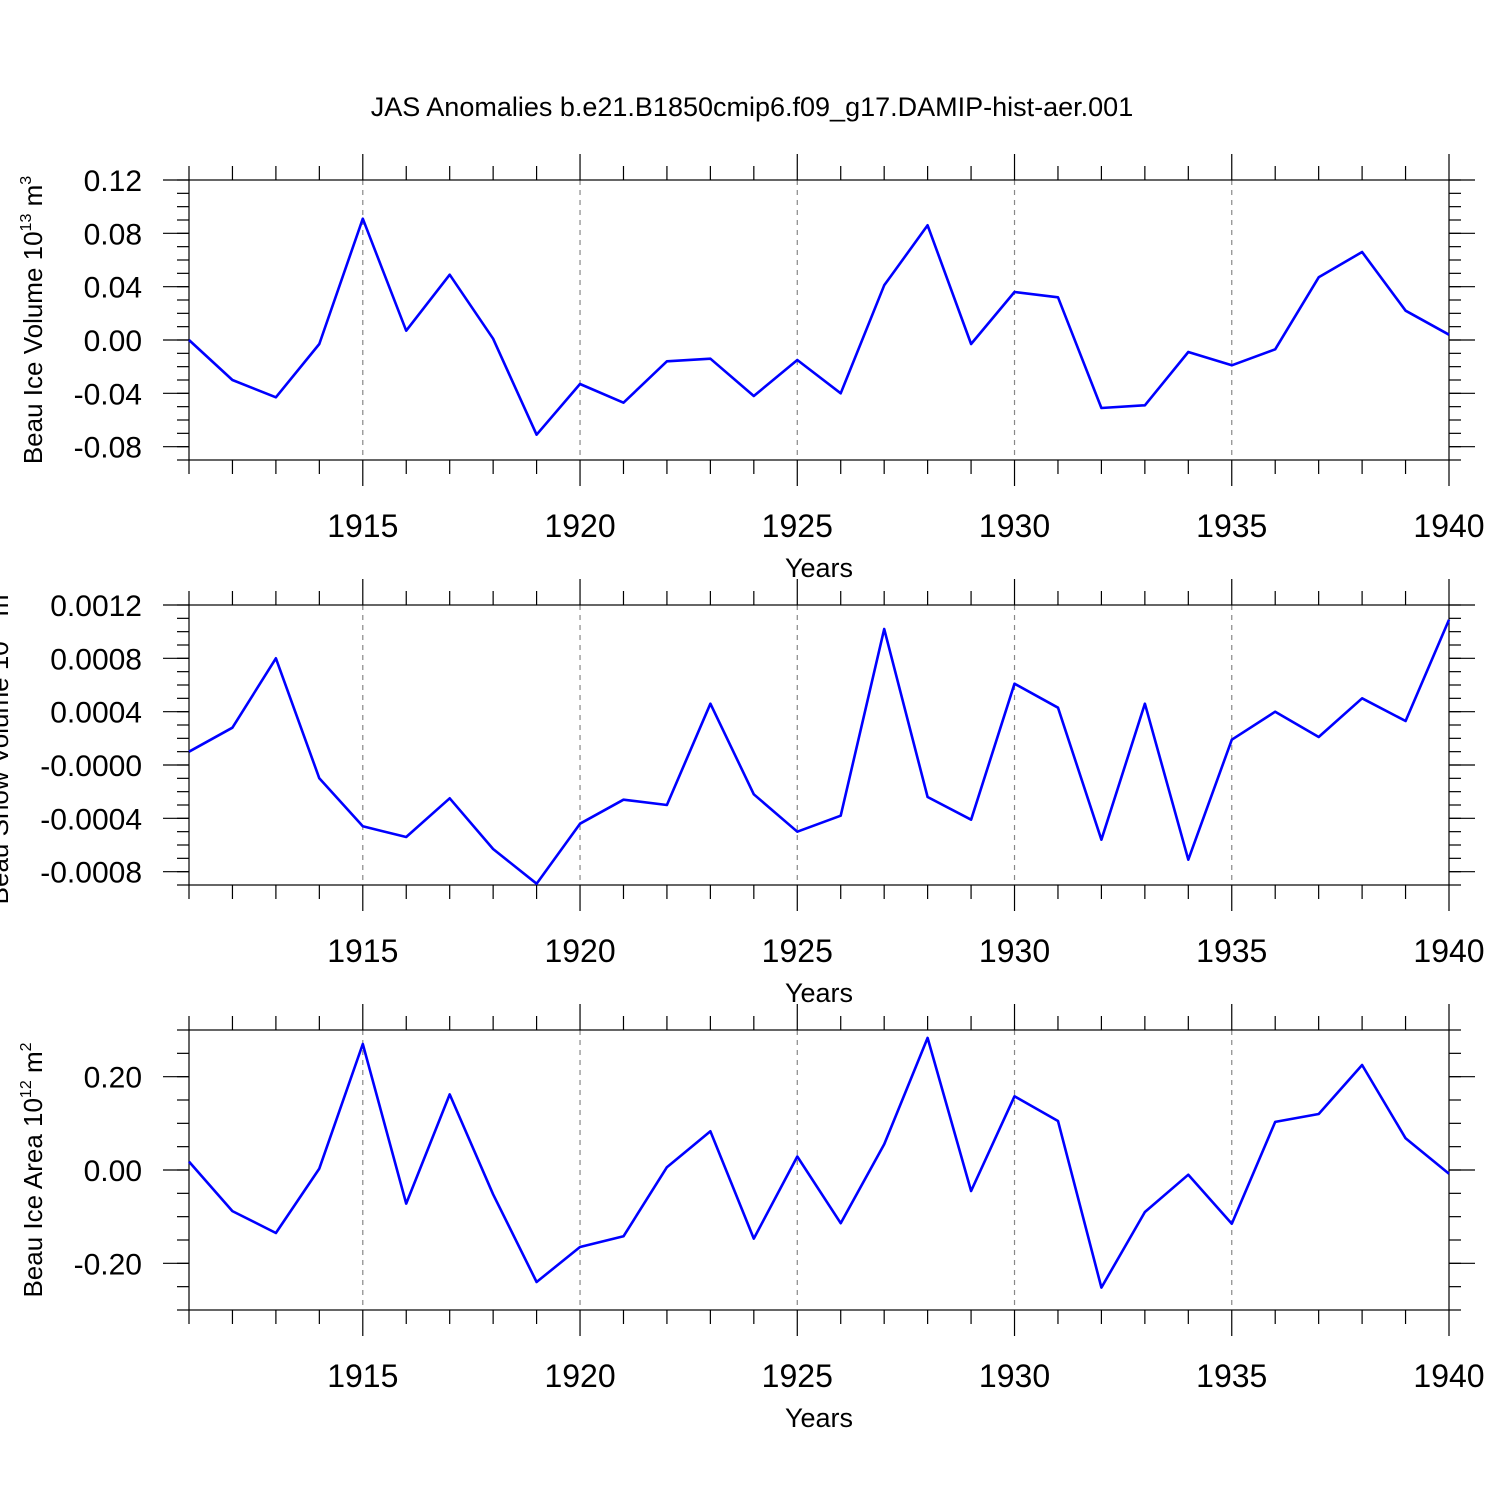 The height and width of the screenshot is (1500, 1500). I want to click on y-tick-label: -0.20, so click(108, 1264).